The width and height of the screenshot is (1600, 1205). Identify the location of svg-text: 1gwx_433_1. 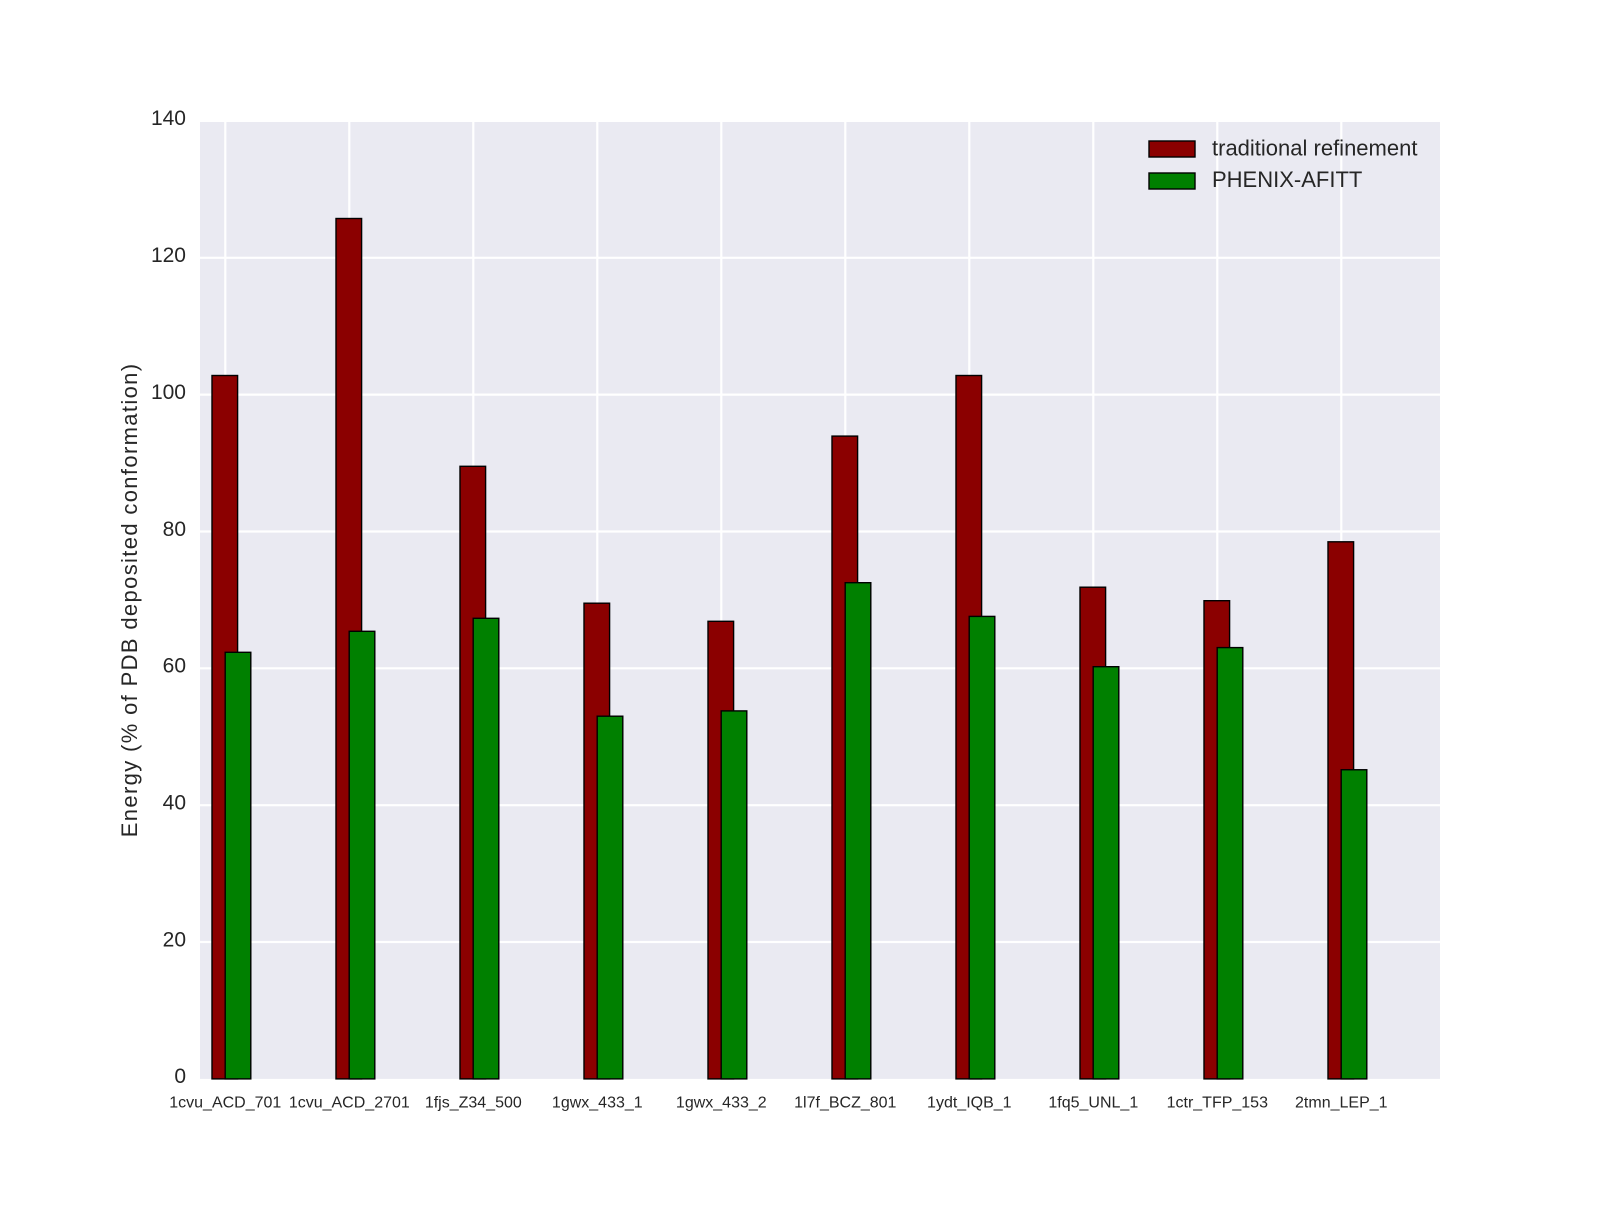
(597, 1103).